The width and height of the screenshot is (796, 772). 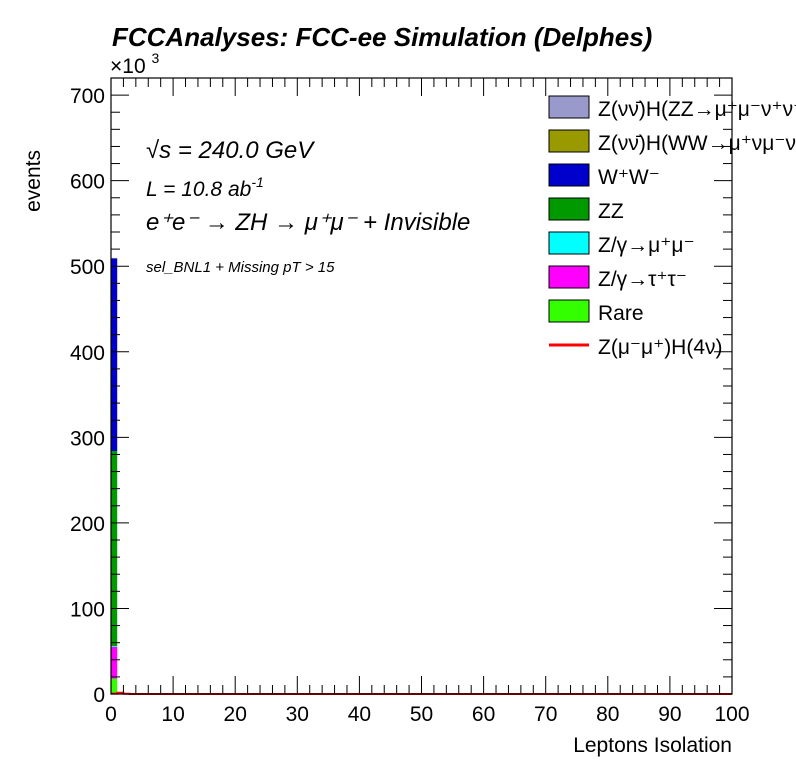 I want to click on x-tick-label: 0, so click(x=111, y=714).